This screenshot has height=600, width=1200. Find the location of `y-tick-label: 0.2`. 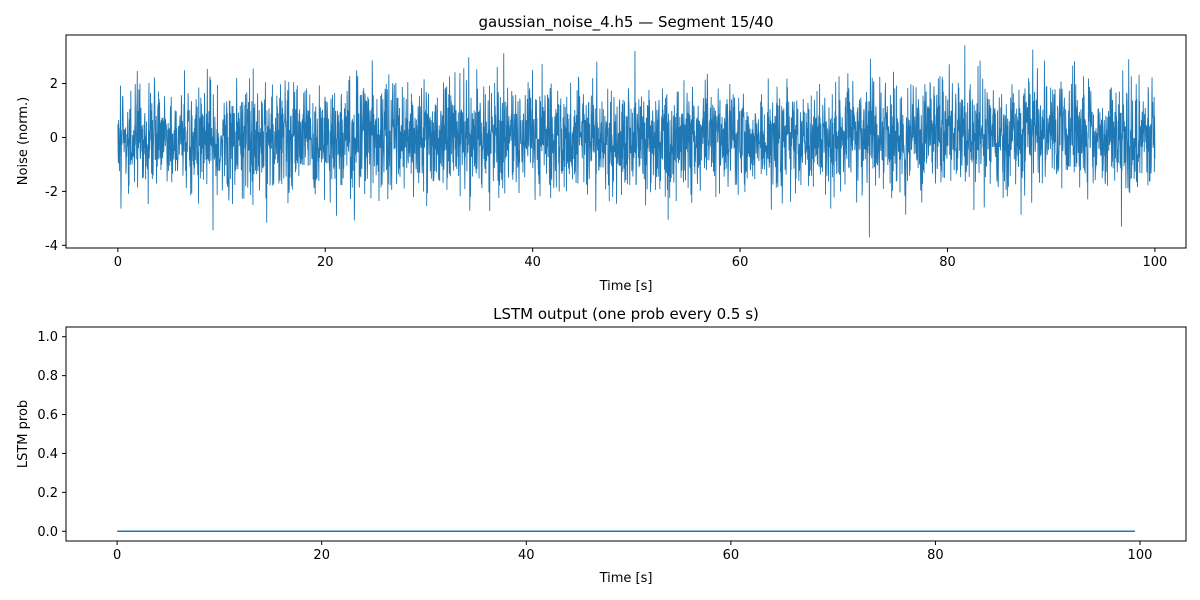

y-tick-label: 0.2 is located at coordinates (47, 493).